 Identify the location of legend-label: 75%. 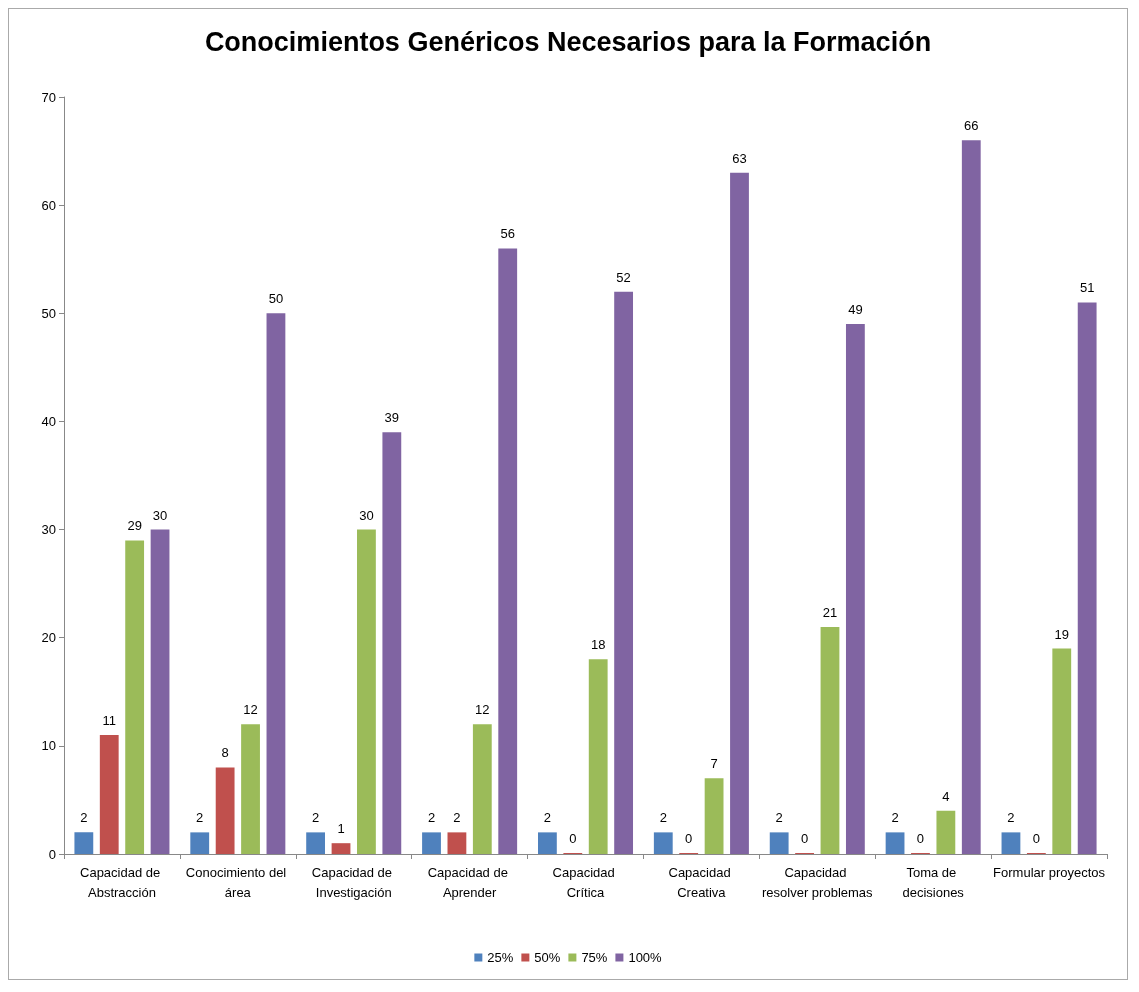
(594, 957).